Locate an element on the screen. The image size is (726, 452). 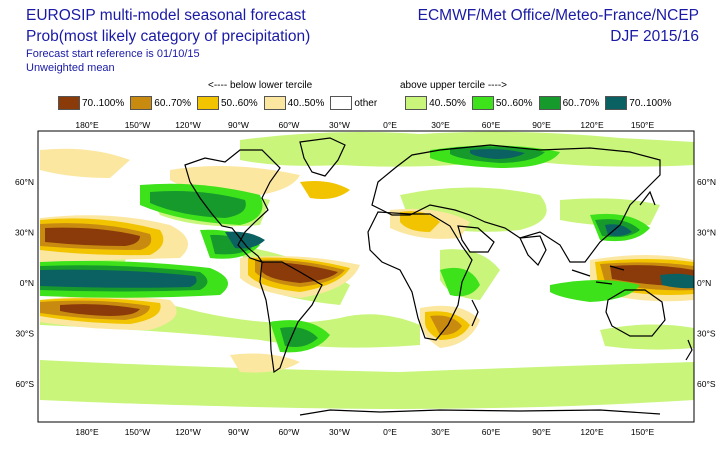
map-title: EUROSIP multi-model seasonal forecast is located at coordinates (166, 15).